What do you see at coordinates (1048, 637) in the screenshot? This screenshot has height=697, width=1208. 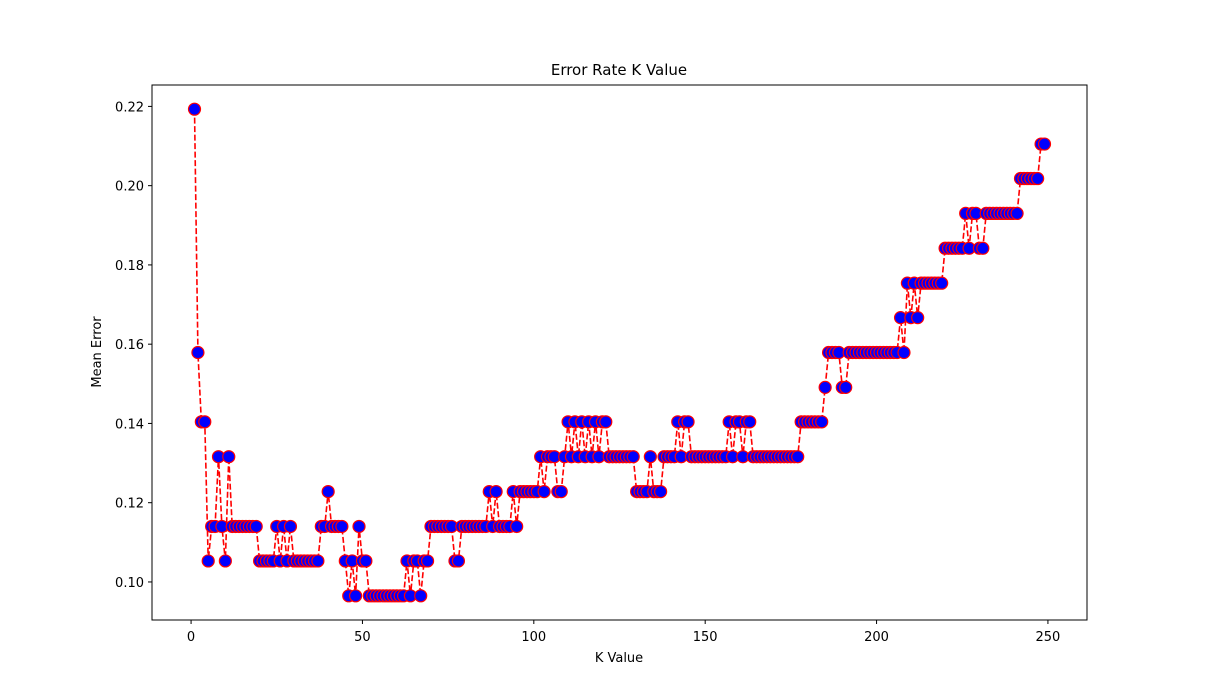 I see `x-tick-label: 250` at bounding box center [1048, 637].